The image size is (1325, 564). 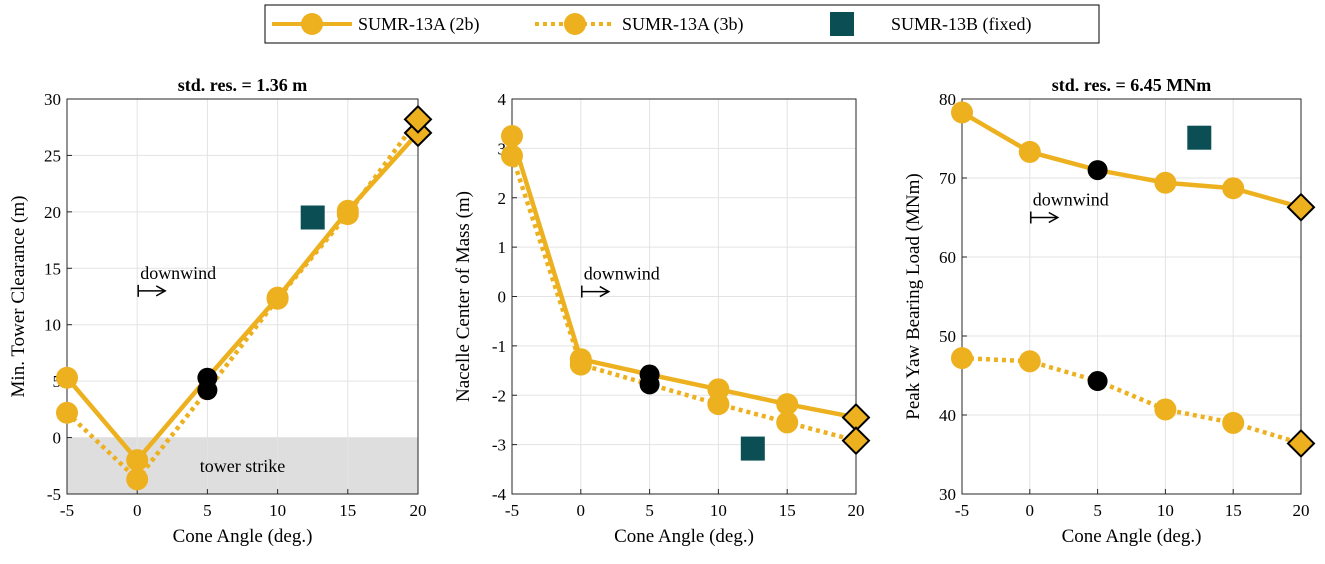 What do you see at coordinates (1131, 400) in the screenshot?
I see `series-line-3b` at bounding box center [1131, 400].